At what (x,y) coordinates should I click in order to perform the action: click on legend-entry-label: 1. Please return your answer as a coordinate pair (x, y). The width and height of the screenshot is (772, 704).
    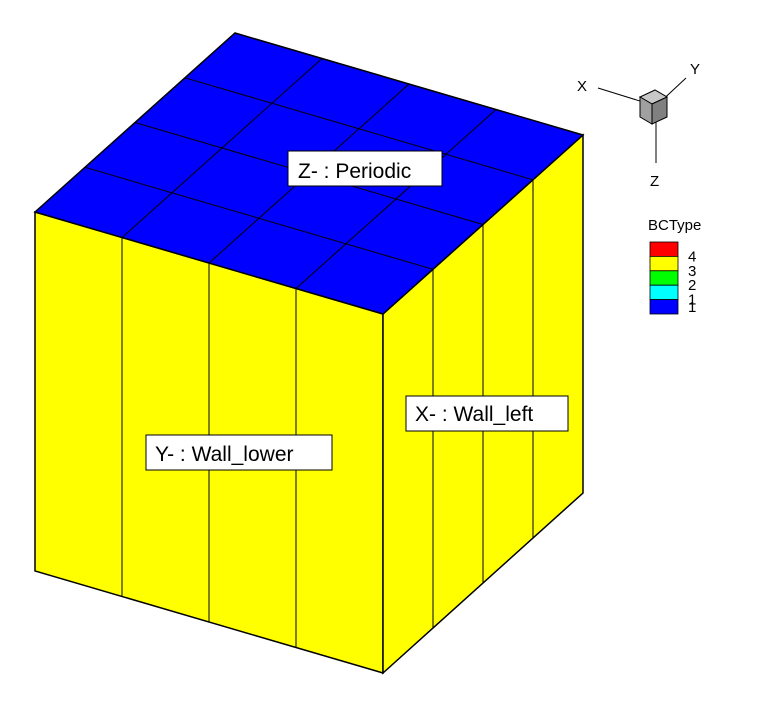
    Looking at the image, I should click on (692, 300).